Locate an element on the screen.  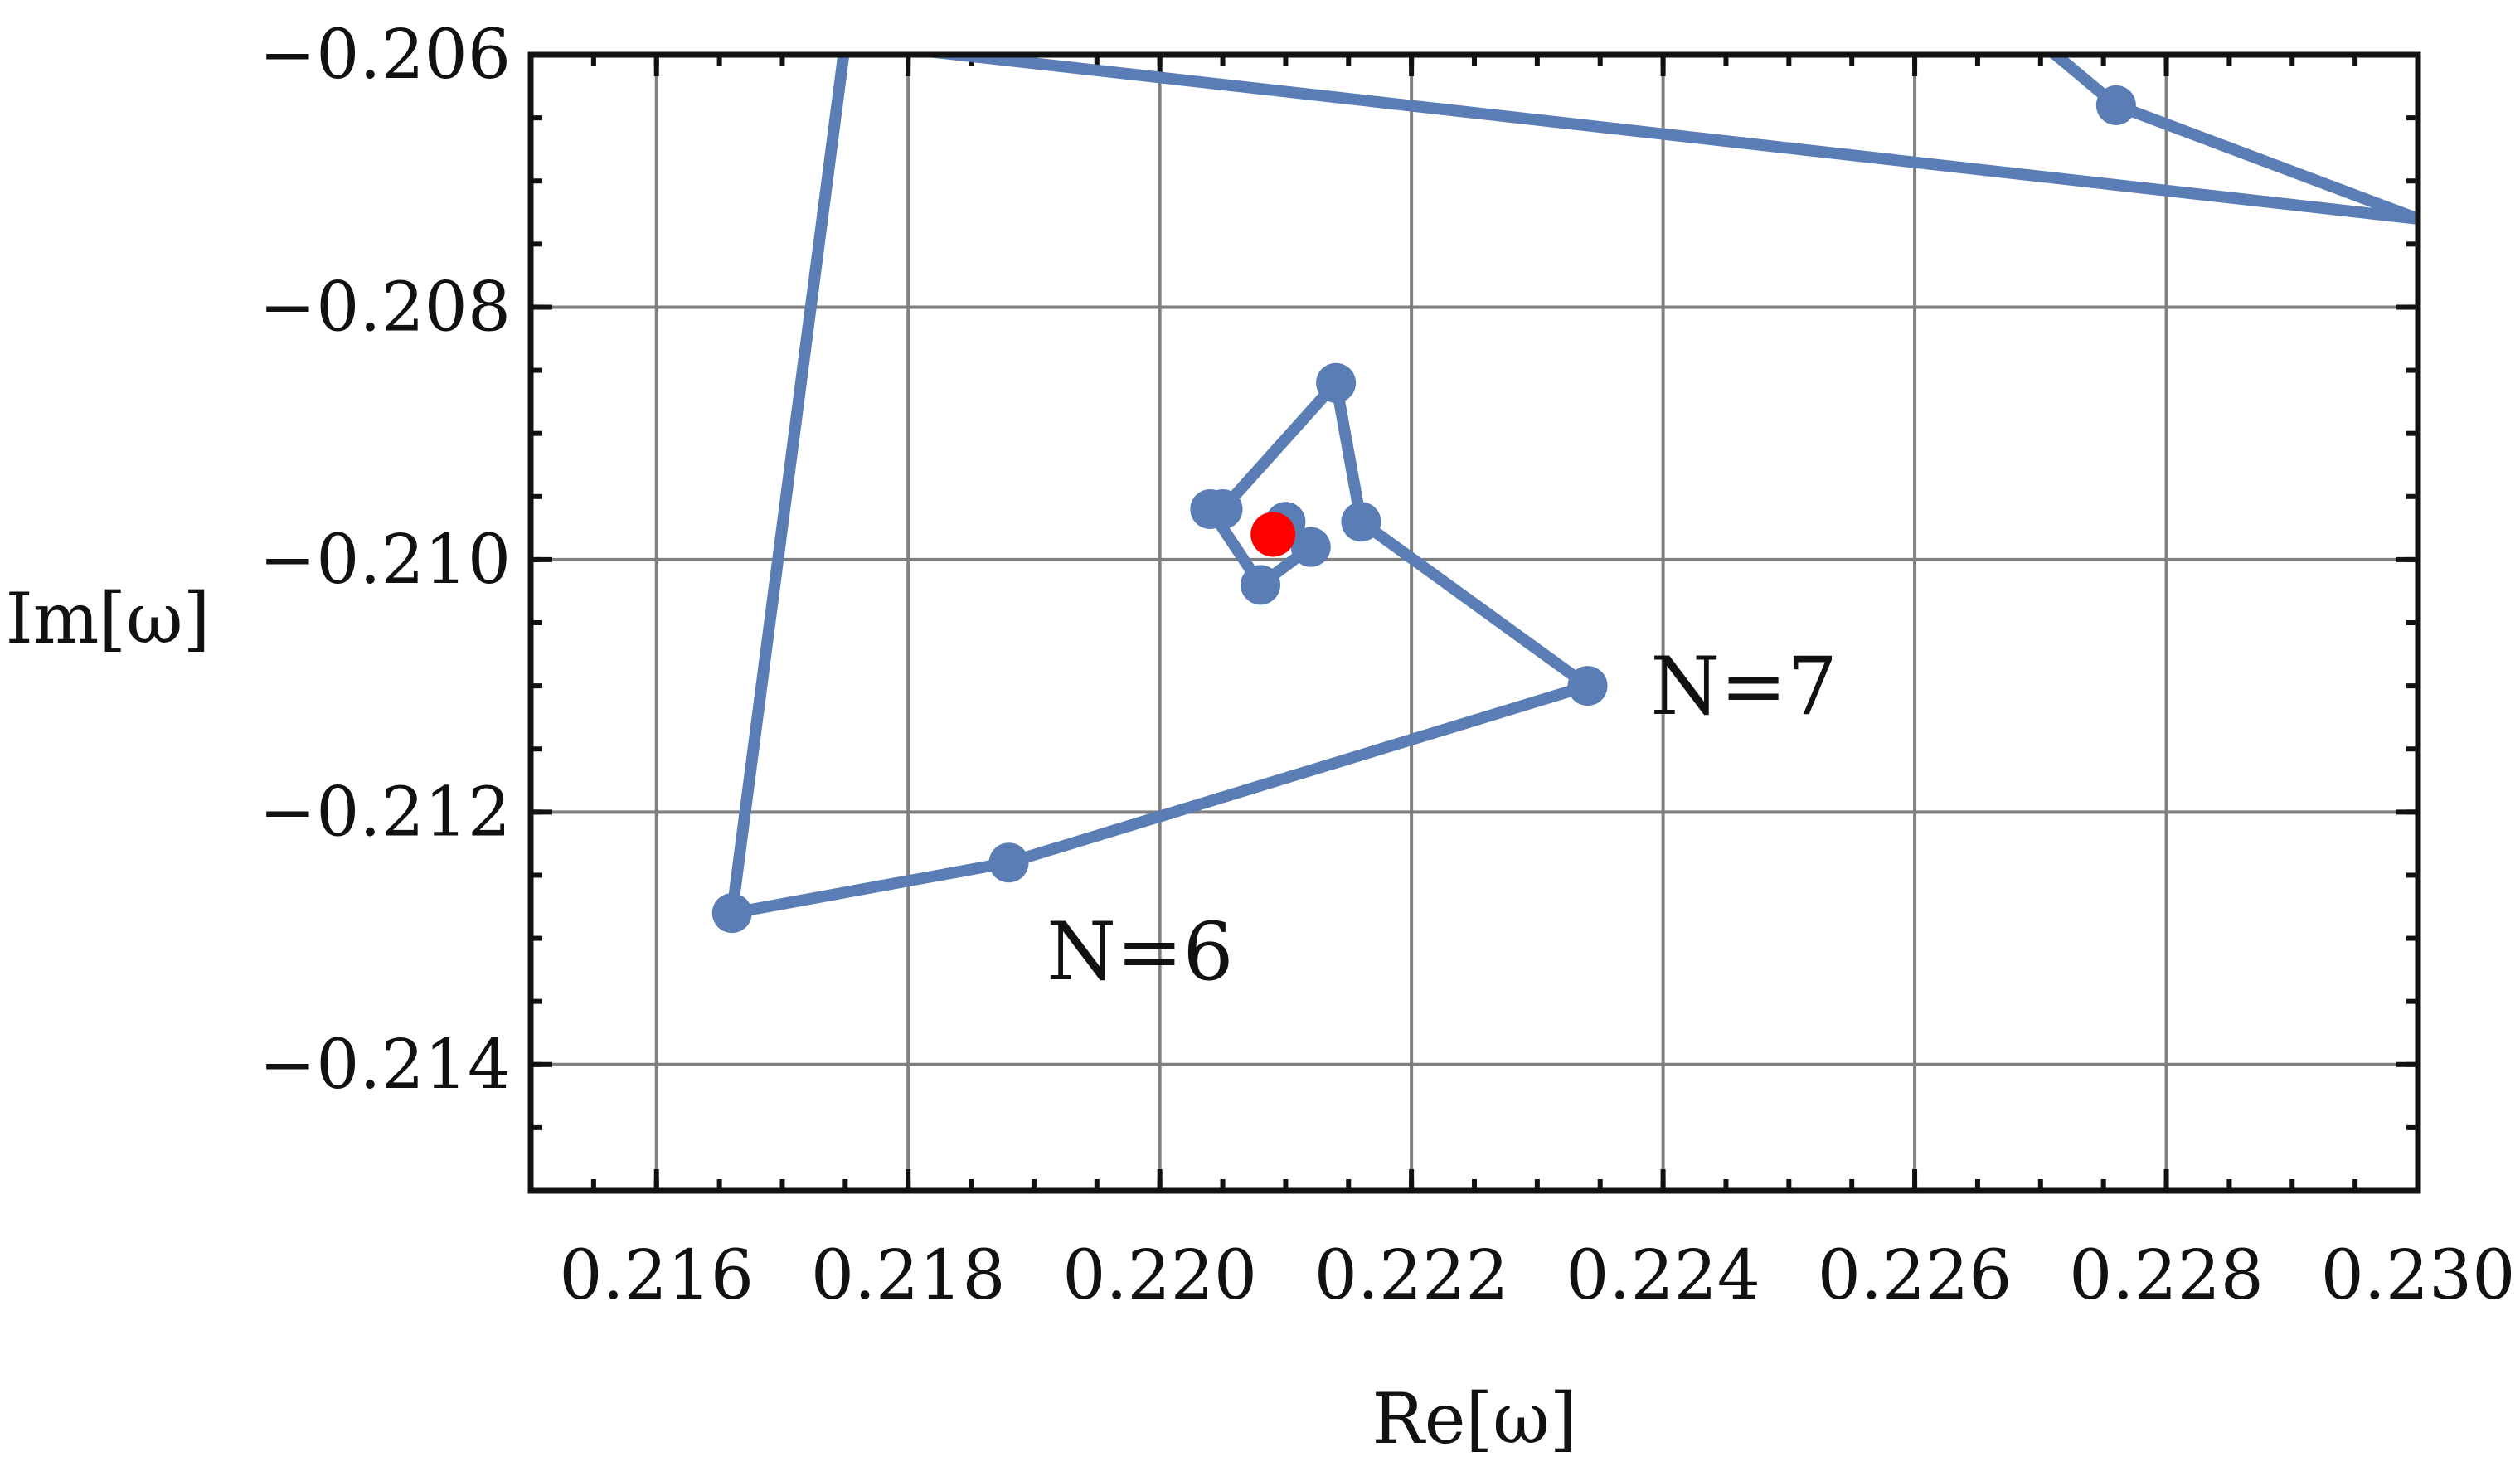
highlight-point is located at coordinates (1273, 534).